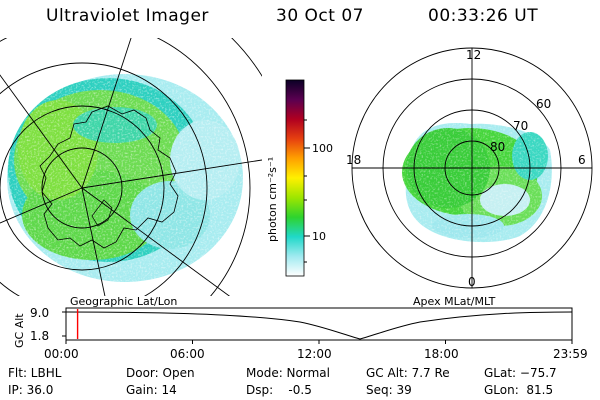 The height and width of the screenshot is (400, 600). Describe the element at coordinates (497, 147) in the screenshot. I see `mlat-label-80: 80` at that location.